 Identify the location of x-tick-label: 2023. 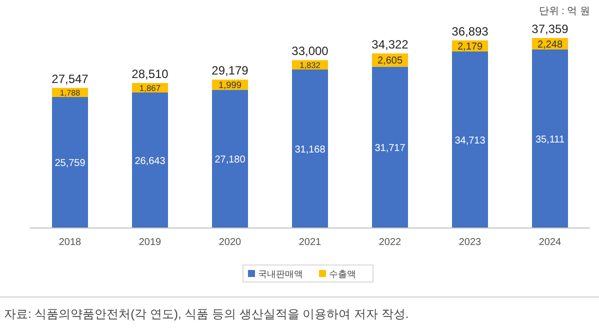
(470, 242).